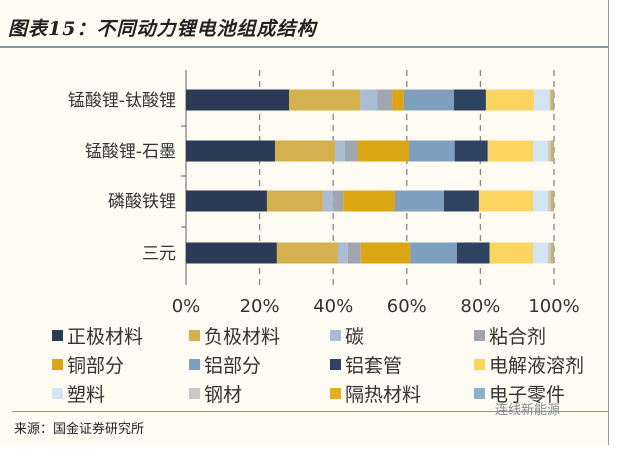  I want to click on source-divider, so click(310, 411).